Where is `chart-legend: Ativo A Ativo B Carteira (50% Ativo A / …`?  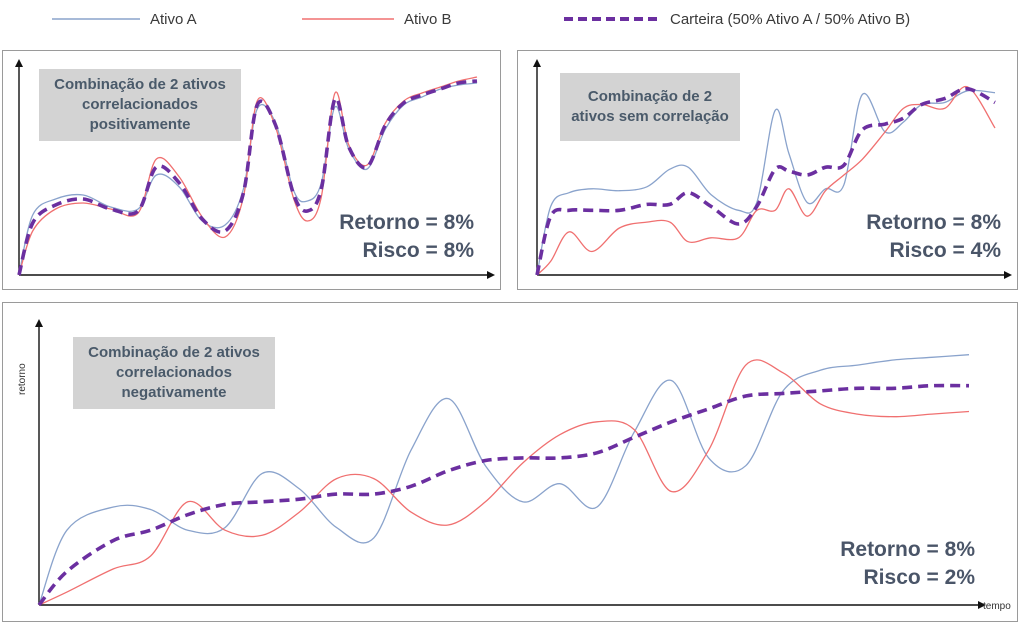 chart-legend: Ativo A Ativo B Carteira (50% Ativo A / … is located at coordinates (511, 20).